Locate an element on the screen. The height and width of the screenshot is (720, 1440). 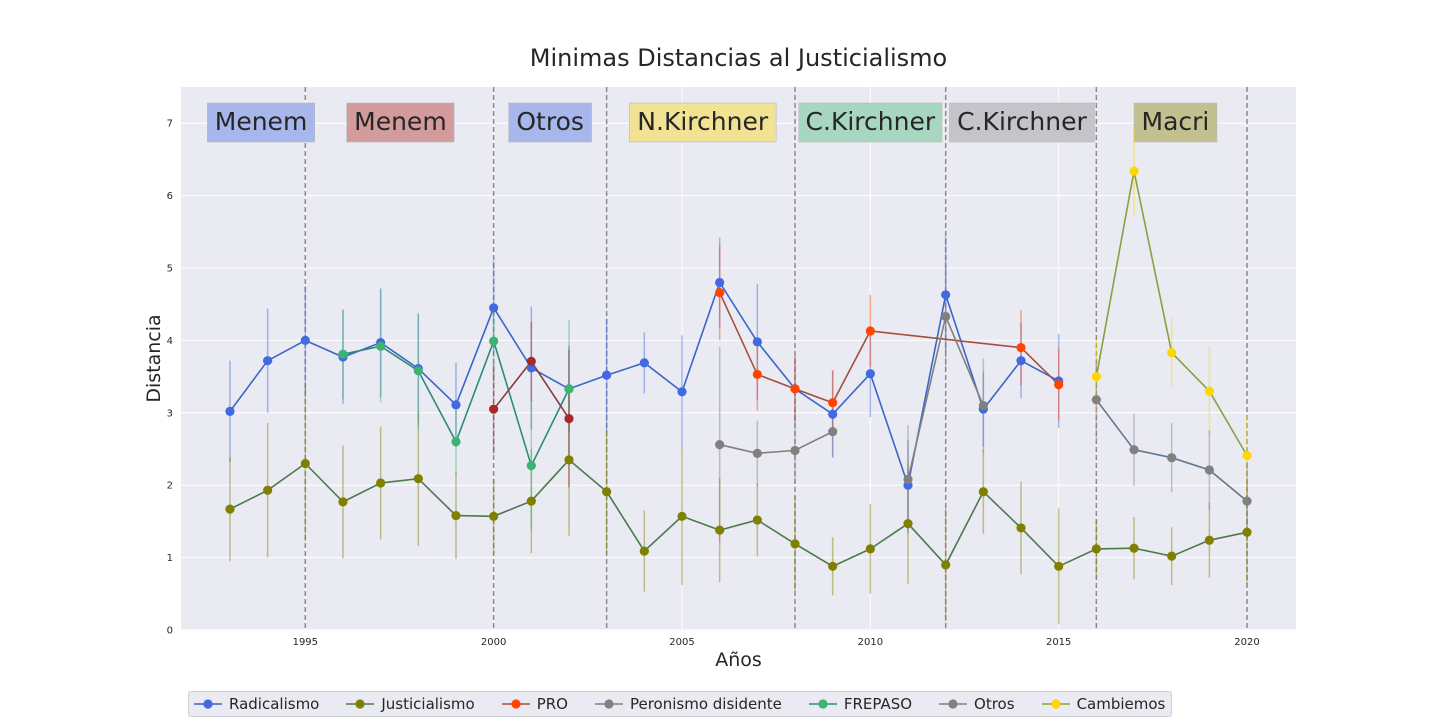
y-axis-label: Distancia is located at coordinates (154, 358).